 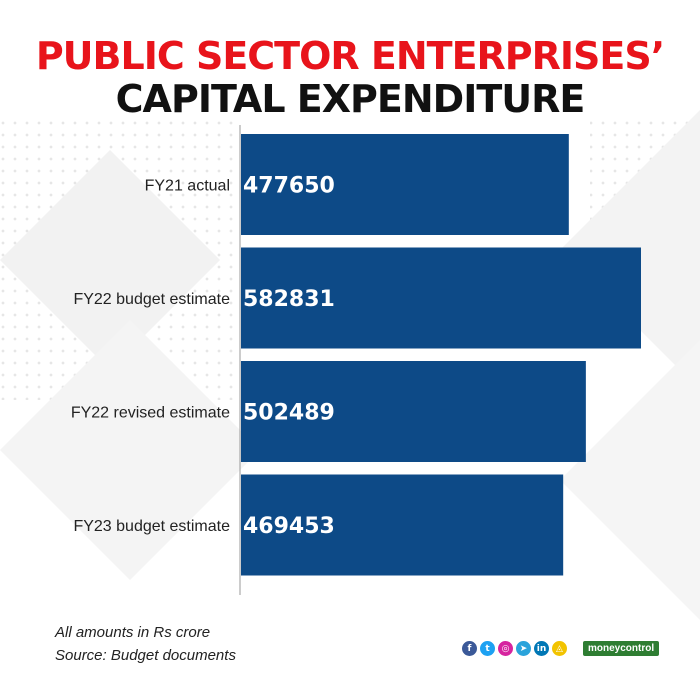 I want to click on twitter-icon: t, so click(x=487, y=648).